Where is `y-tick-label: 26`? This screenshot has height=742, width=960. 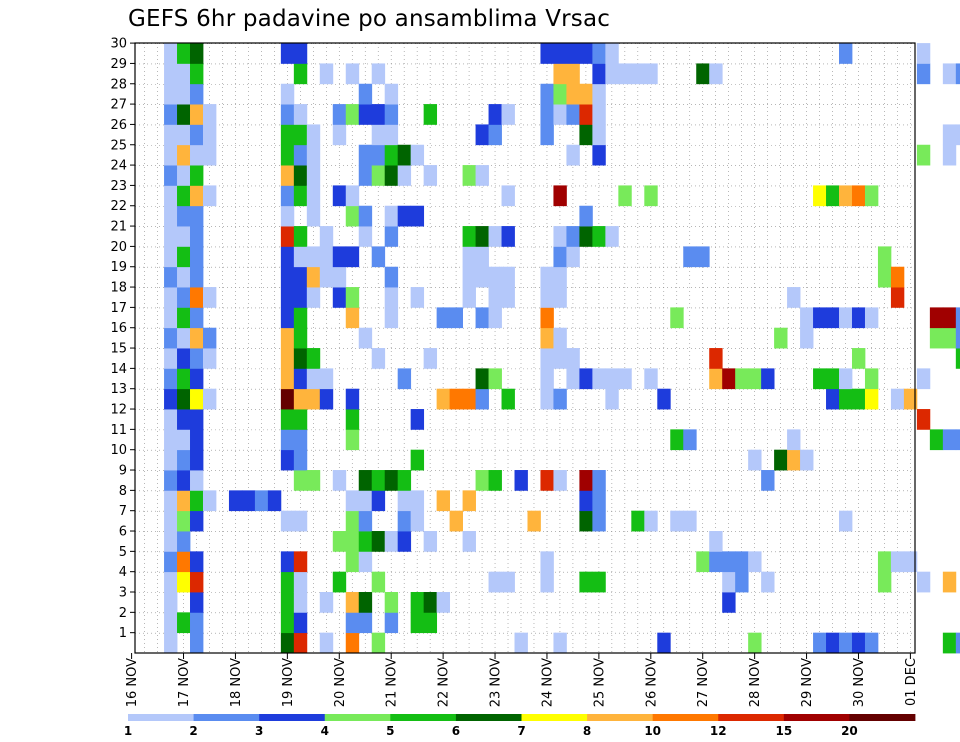
y-tick-label: 26 is located at coordinates (118, 125).